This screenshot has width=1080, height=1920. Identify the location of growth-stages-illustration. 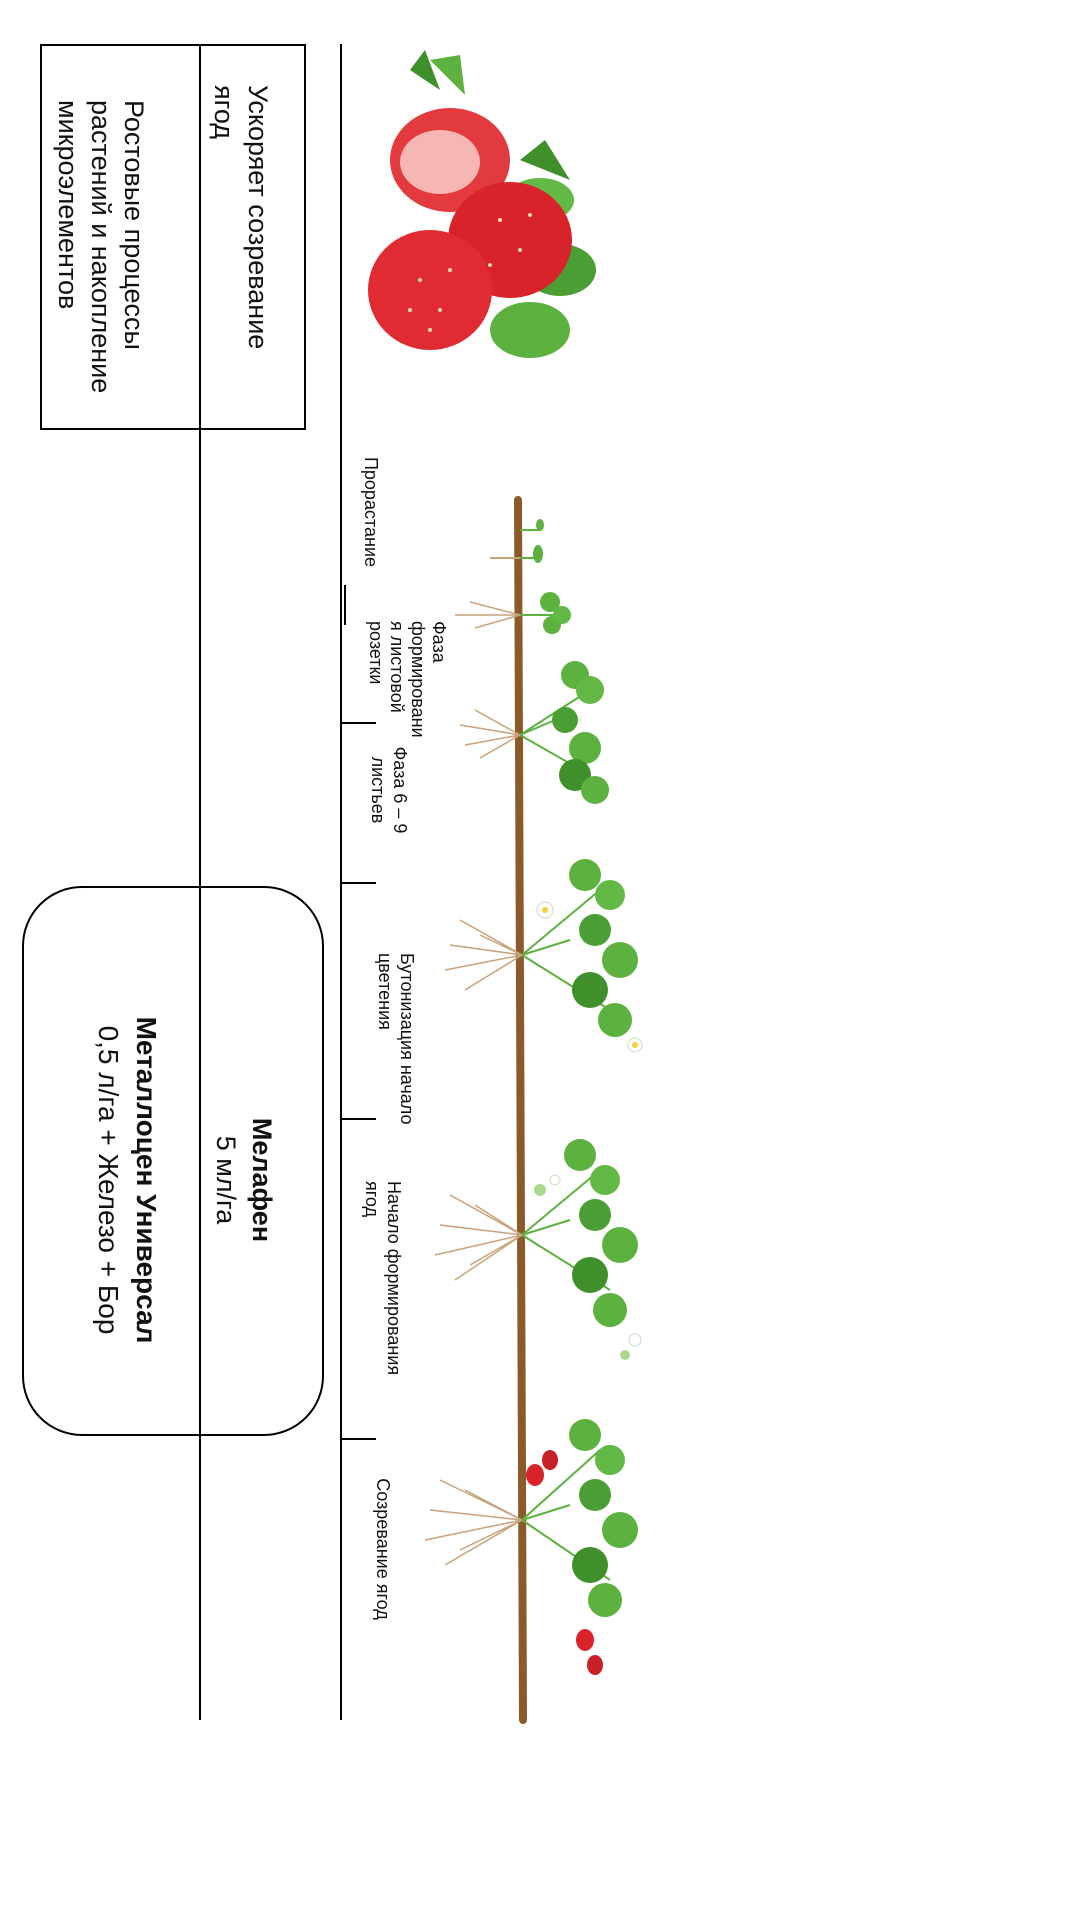
(533, 1110).